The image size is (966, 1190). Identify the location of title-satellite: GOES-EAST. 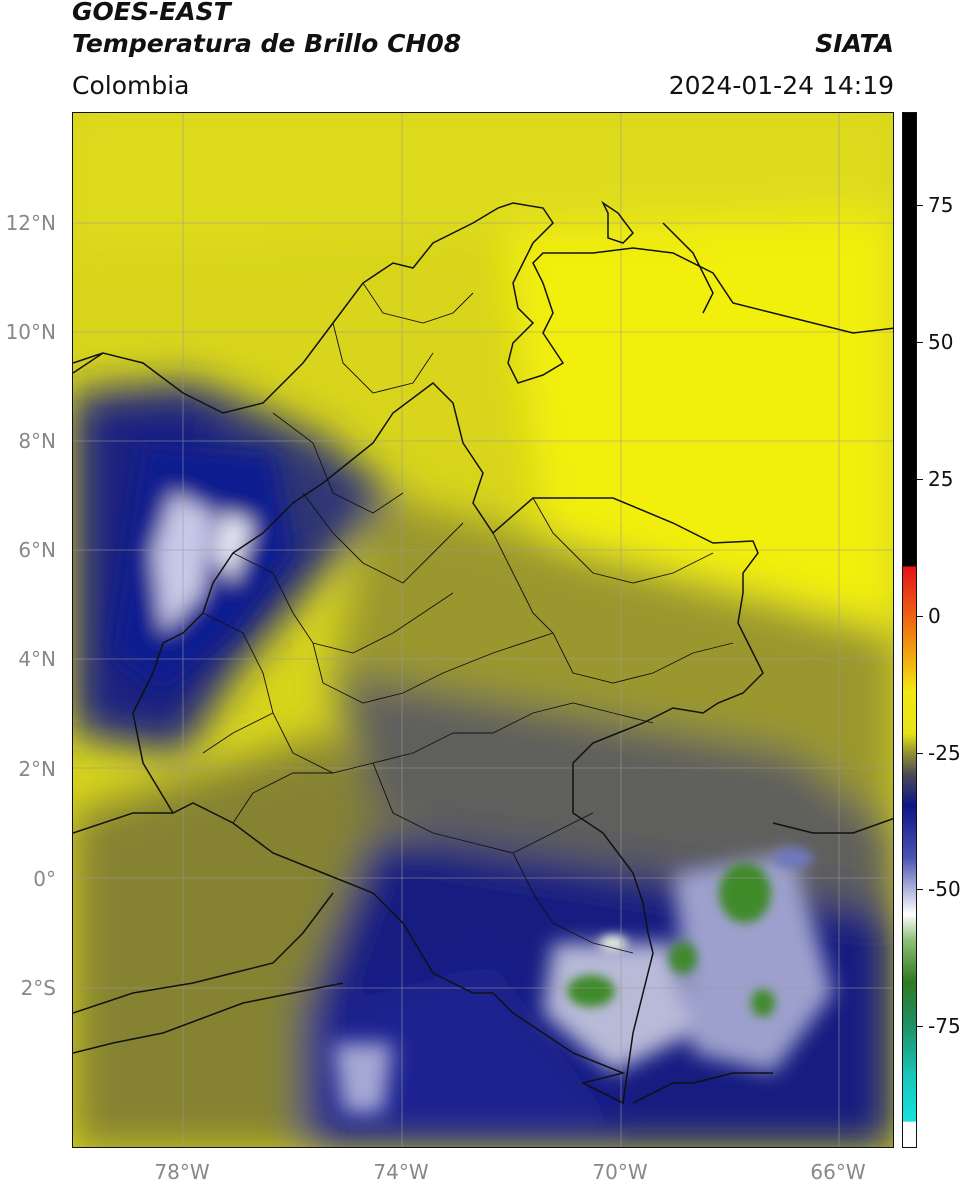
(151, 13).